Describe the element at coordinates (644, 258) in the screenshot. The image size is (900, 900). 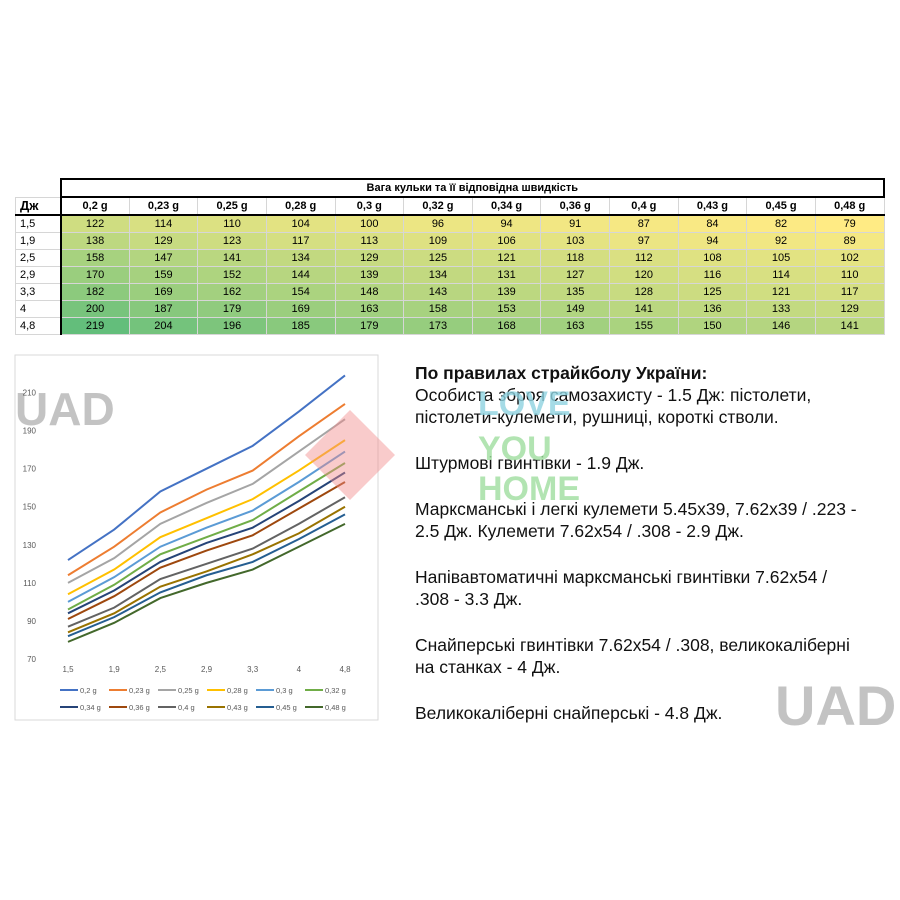
I see `value-cell: 112` at that location.